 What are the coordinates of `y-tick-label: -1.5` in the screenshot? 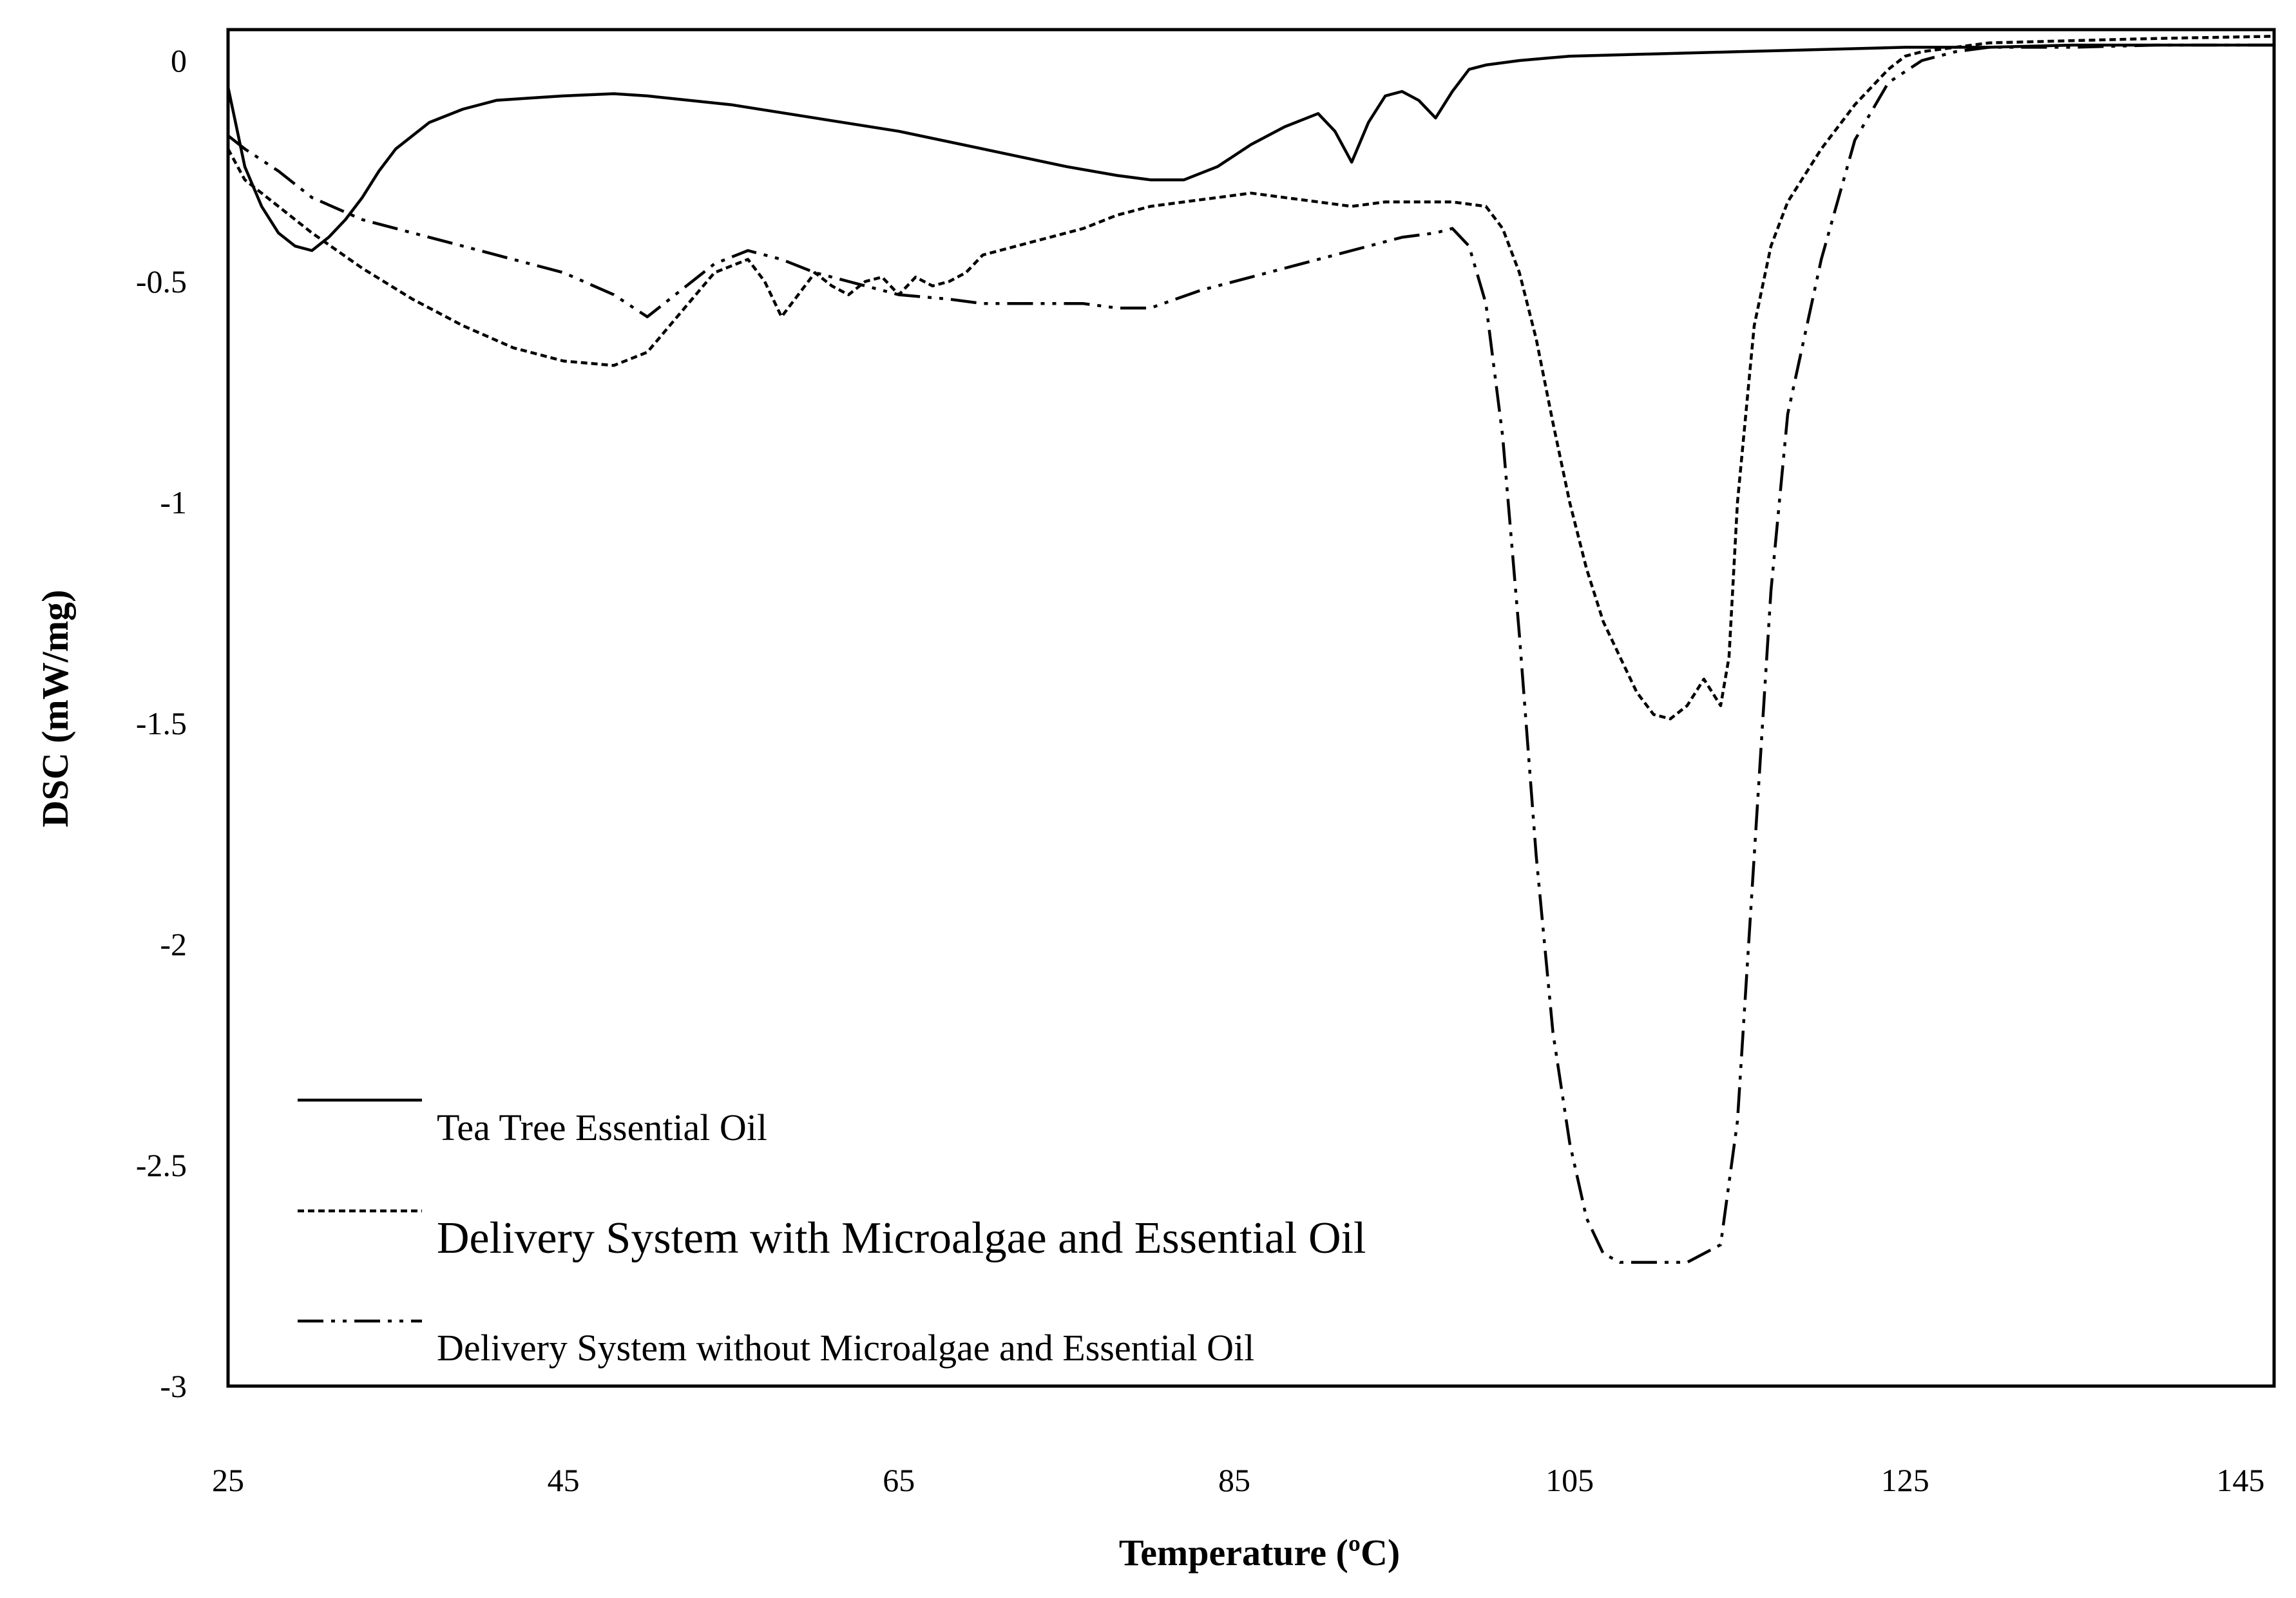 It's located at (161, 723).